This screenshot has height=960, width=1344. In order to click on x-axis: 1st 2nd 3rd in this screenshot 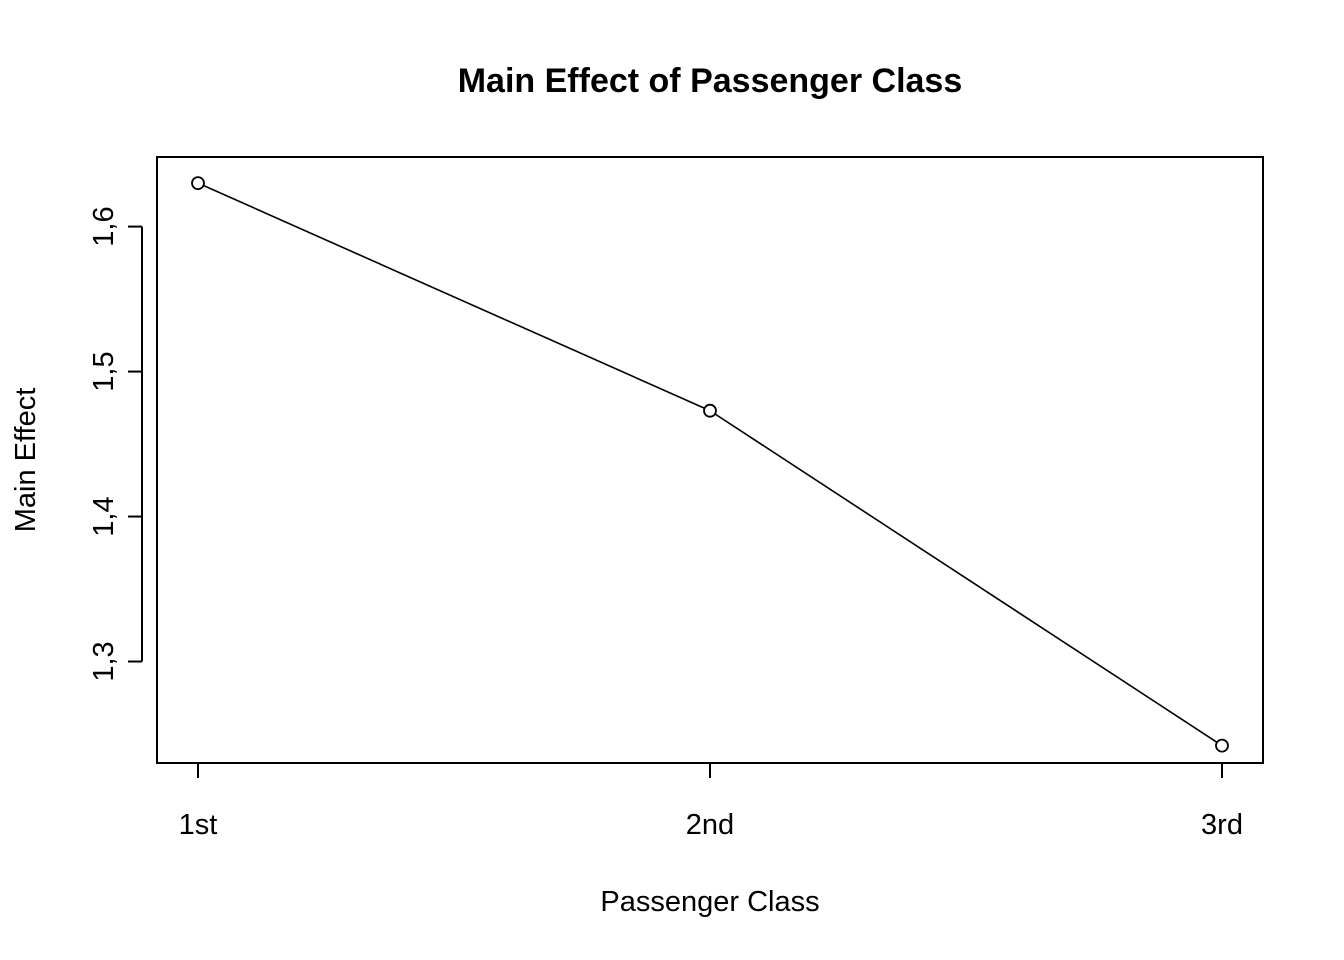, I will do `click(711, 801)`.